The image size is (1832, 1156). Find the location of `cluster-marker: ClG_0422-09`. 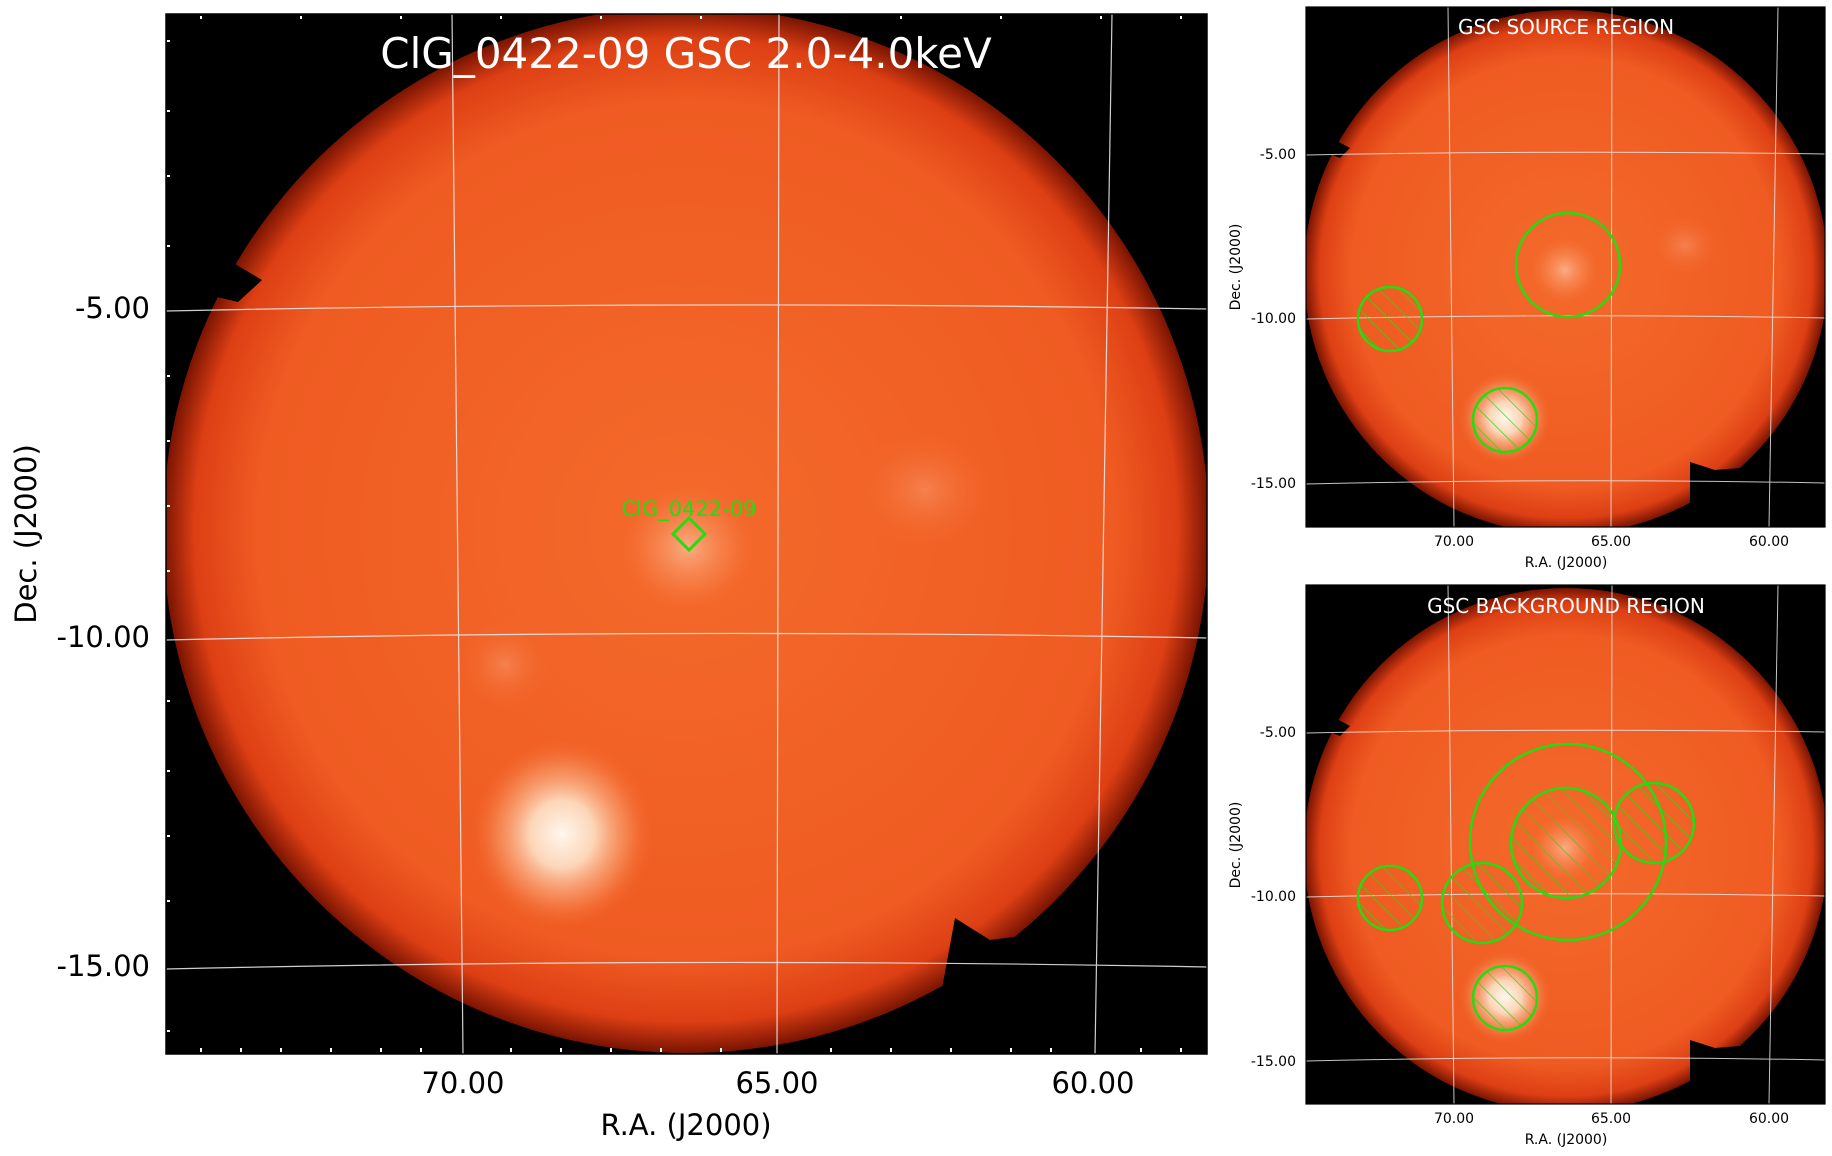

cluster-marker: ClG_0422-09 is located at coordinates (689, 525).